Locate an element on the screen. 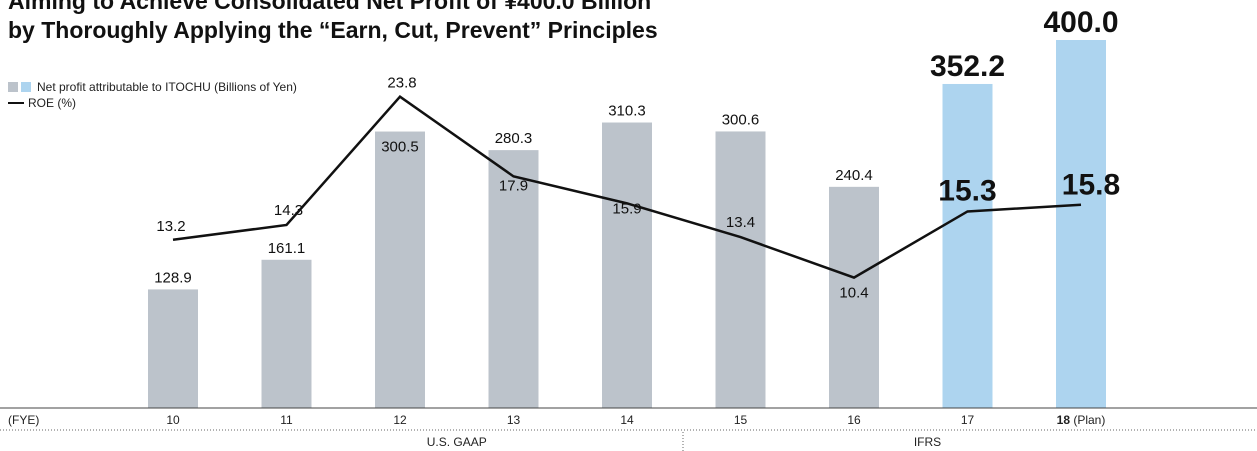 Image resolution: width=1257 pixels, height=451 pixels. bar-label-15: 300.6 is located at coordinates (741, 119).